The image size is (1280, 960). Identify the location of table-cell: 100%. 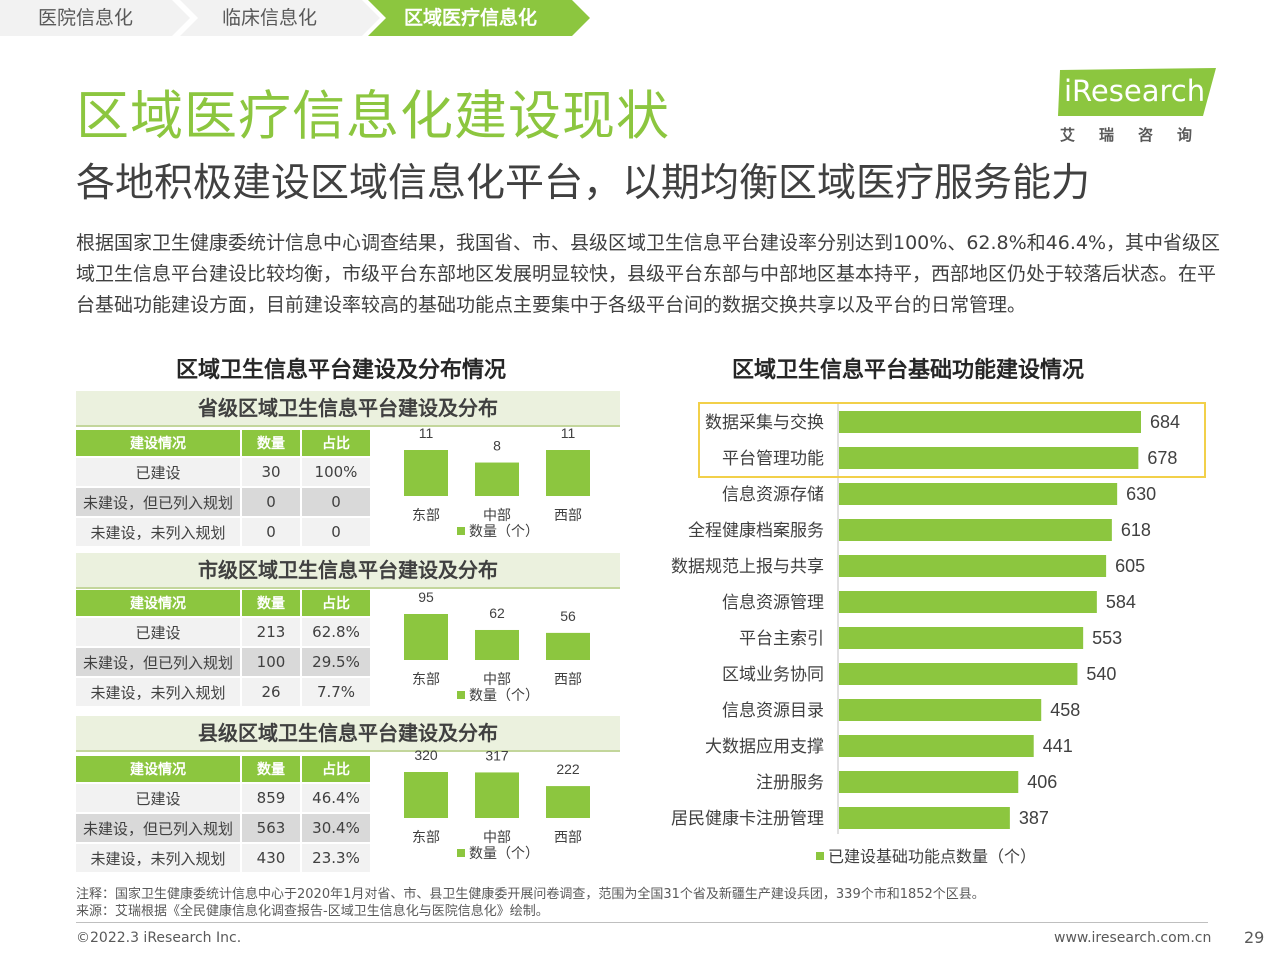
(337, 472).